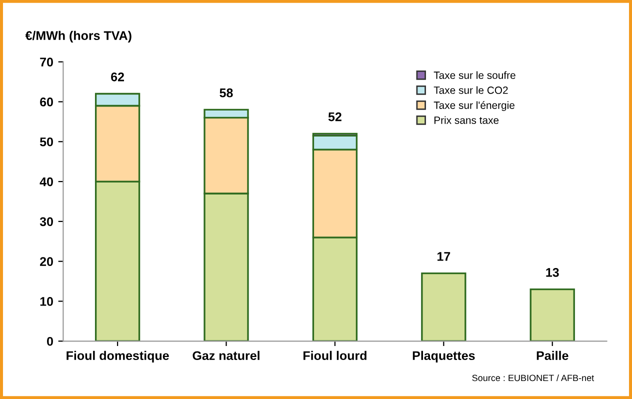 The image size is (632, 399). What do you see at coordinates (117, 356) in the screenshot?
I see `x-tick-label: Fioul domestique` at bounding box center [117, 356].